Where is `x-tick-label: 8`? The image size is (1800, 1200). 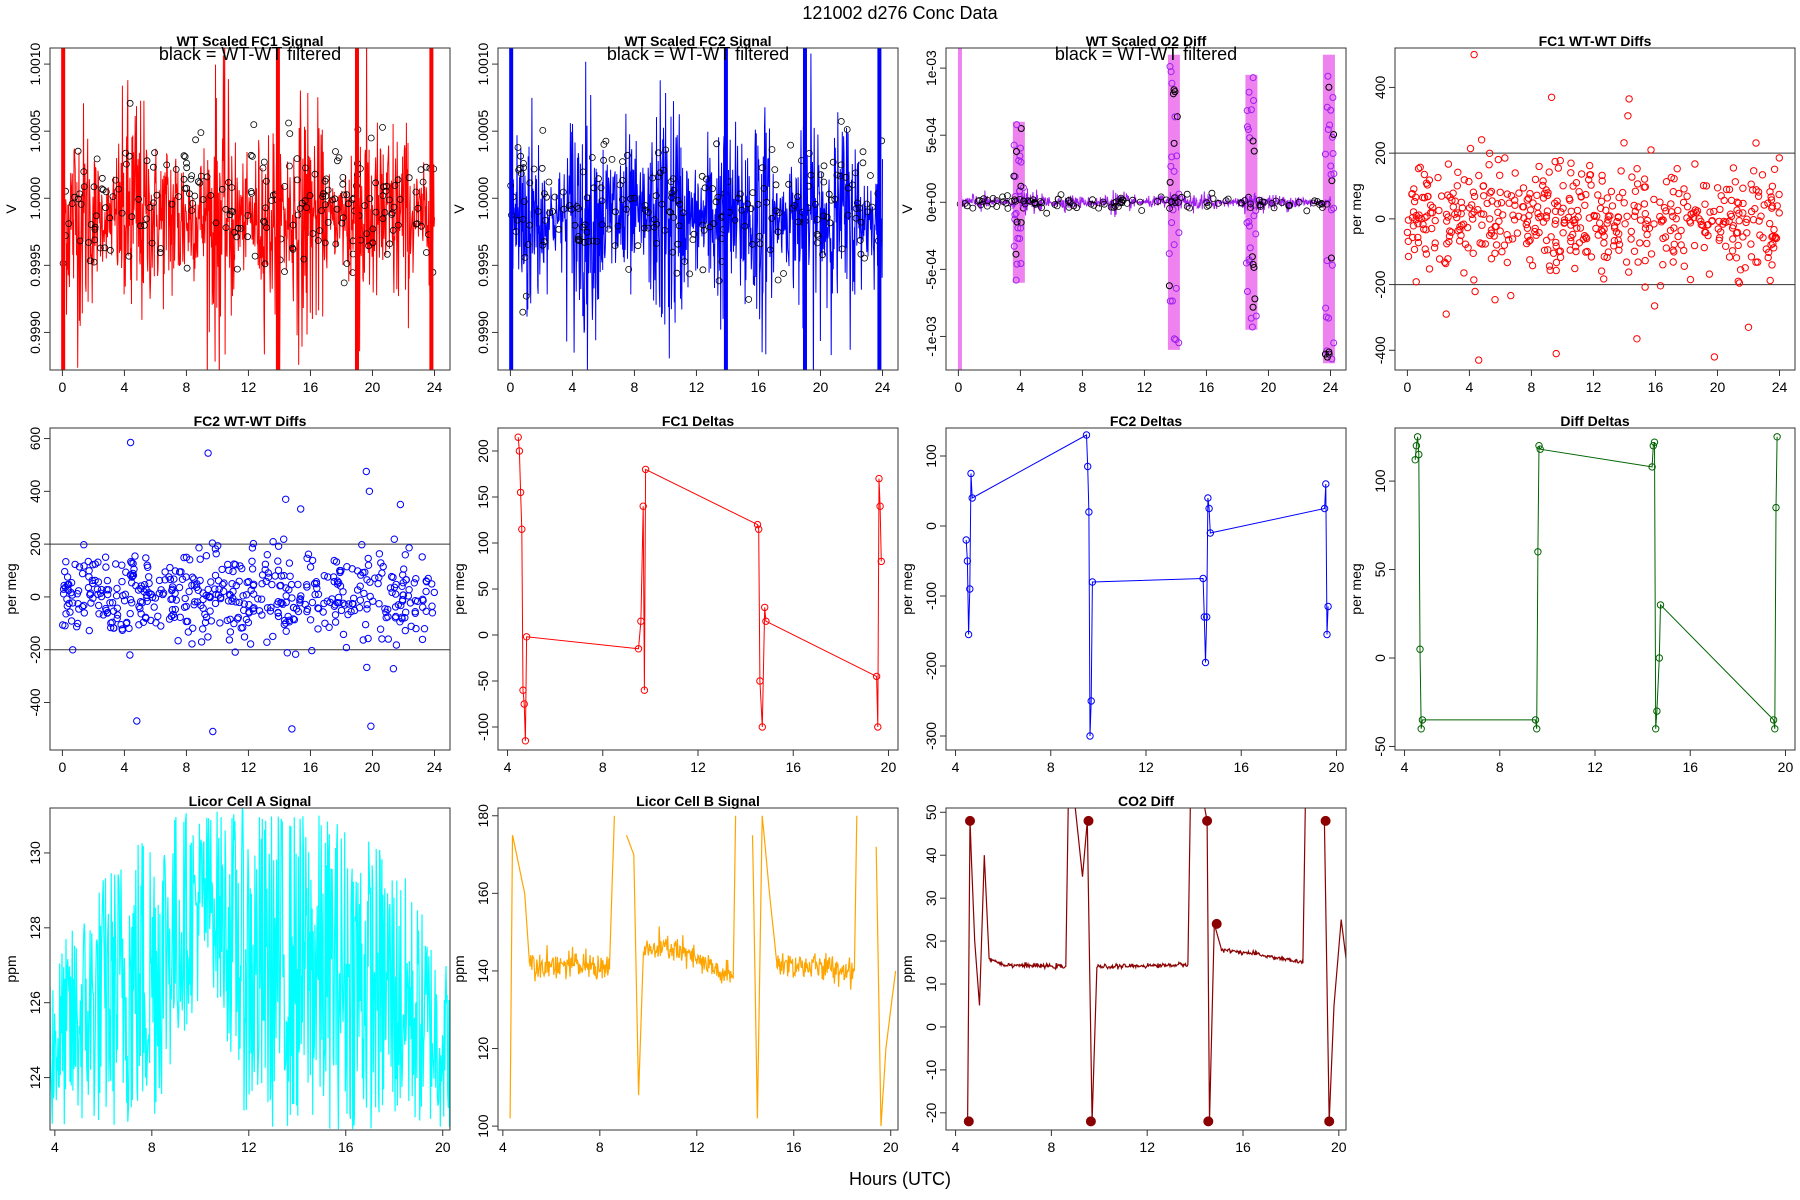
x-tick-label: 8 is located at coordinates (1500, 767).